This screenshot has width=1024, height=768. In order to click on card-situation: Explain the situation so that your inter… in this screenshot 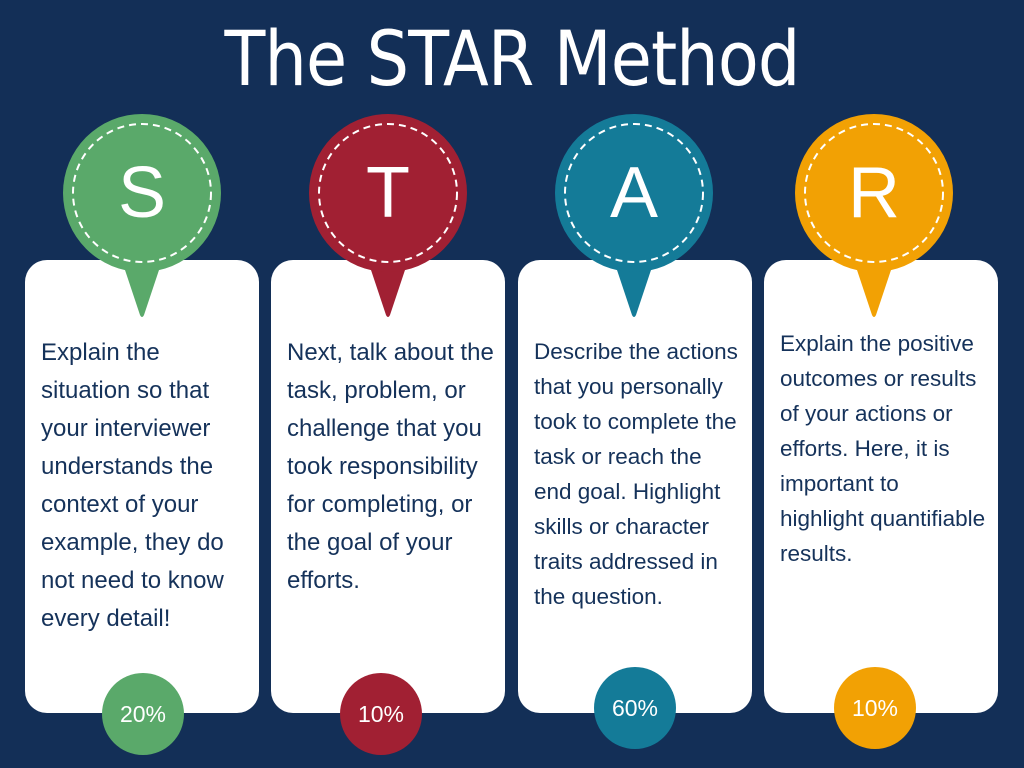, I will do `click(142, 486)`.